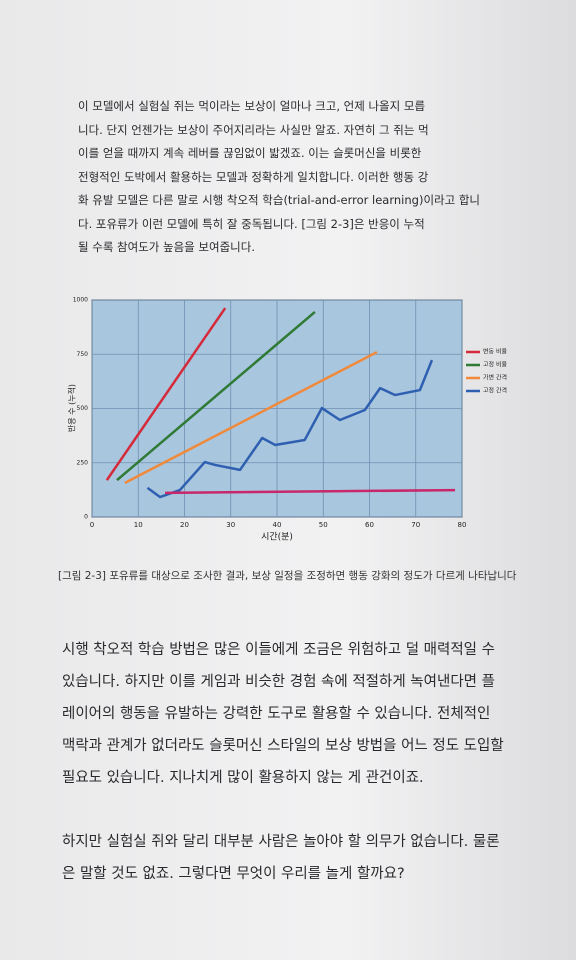 The height and width of the screenshot is (960, 576). Describe the element at coordinates (277, 525) in the screenshot. I see `x-tick-label: 40` at that location.